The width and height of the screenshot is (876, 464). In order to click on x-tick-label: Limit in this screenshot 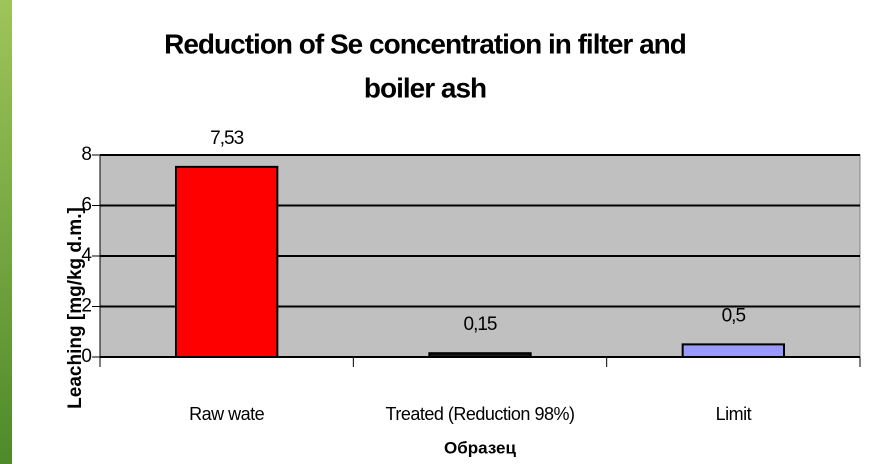, I will do `click(734, 414)`.